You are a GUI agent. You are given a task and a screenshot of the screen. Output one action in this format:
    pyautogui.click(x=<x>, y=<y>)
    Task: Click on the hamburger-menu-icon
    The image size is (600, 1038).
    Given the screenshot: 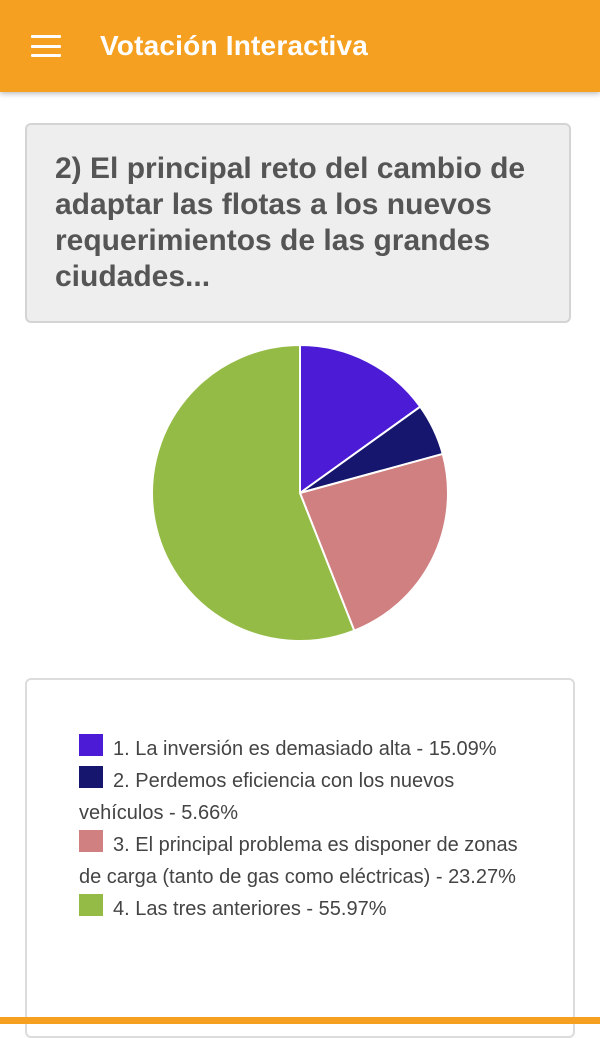 What is the action you would take?
    pyautogui.click(x=46, y=46)
    